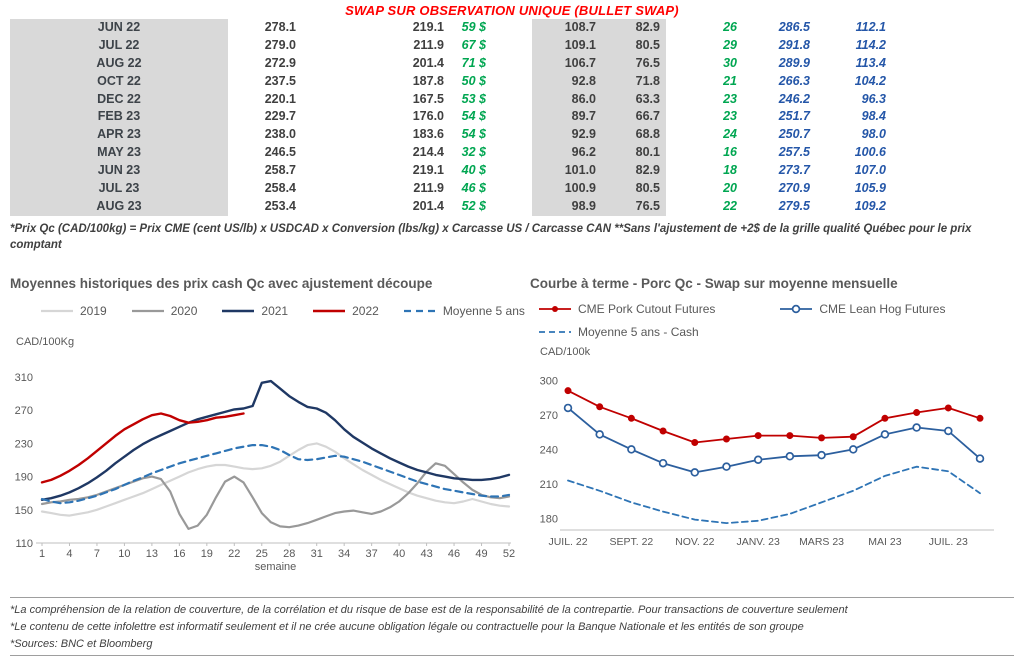  I want to click on table-cell: 92.8, so click(567, 81).